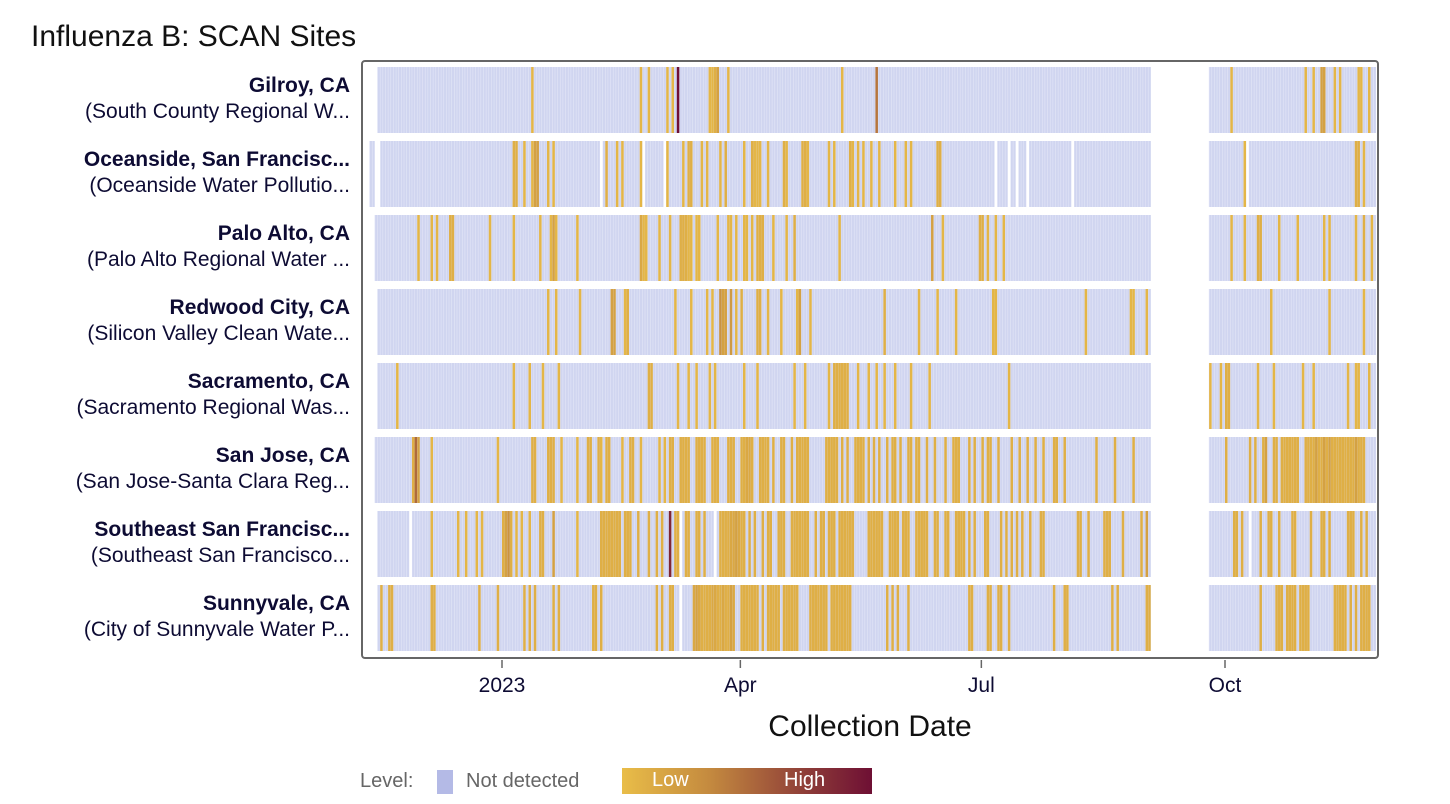 This screenshot has height=804, width=1450. What do you see at coordinates (981, 685) in the screenshot?
I see `x-tick-label: Jul` at bounding box center [981, 685].